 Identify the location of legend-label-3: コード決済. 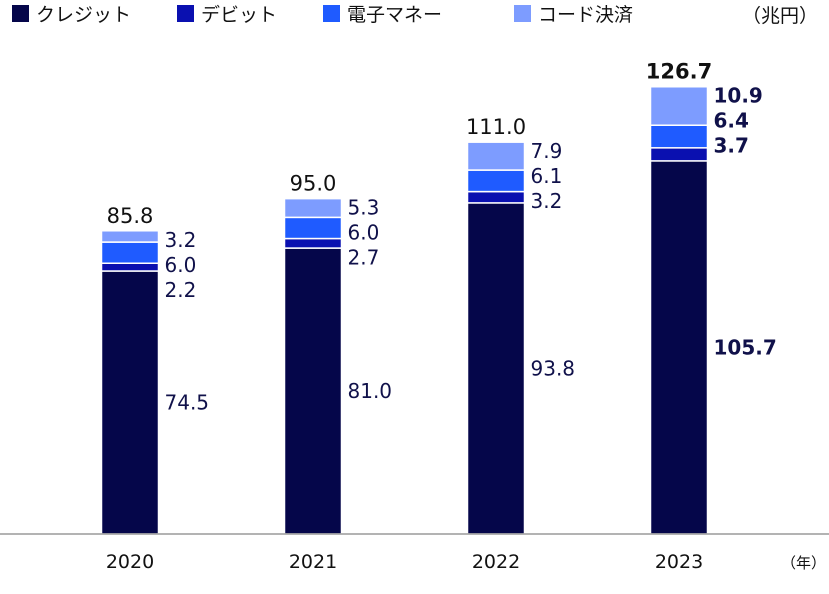
(585, 15).